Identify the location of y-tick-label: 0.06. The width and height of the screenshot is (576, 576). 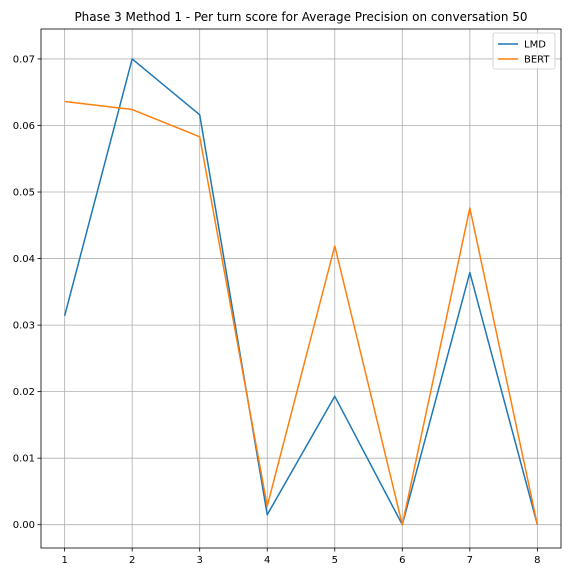
(24, 126).